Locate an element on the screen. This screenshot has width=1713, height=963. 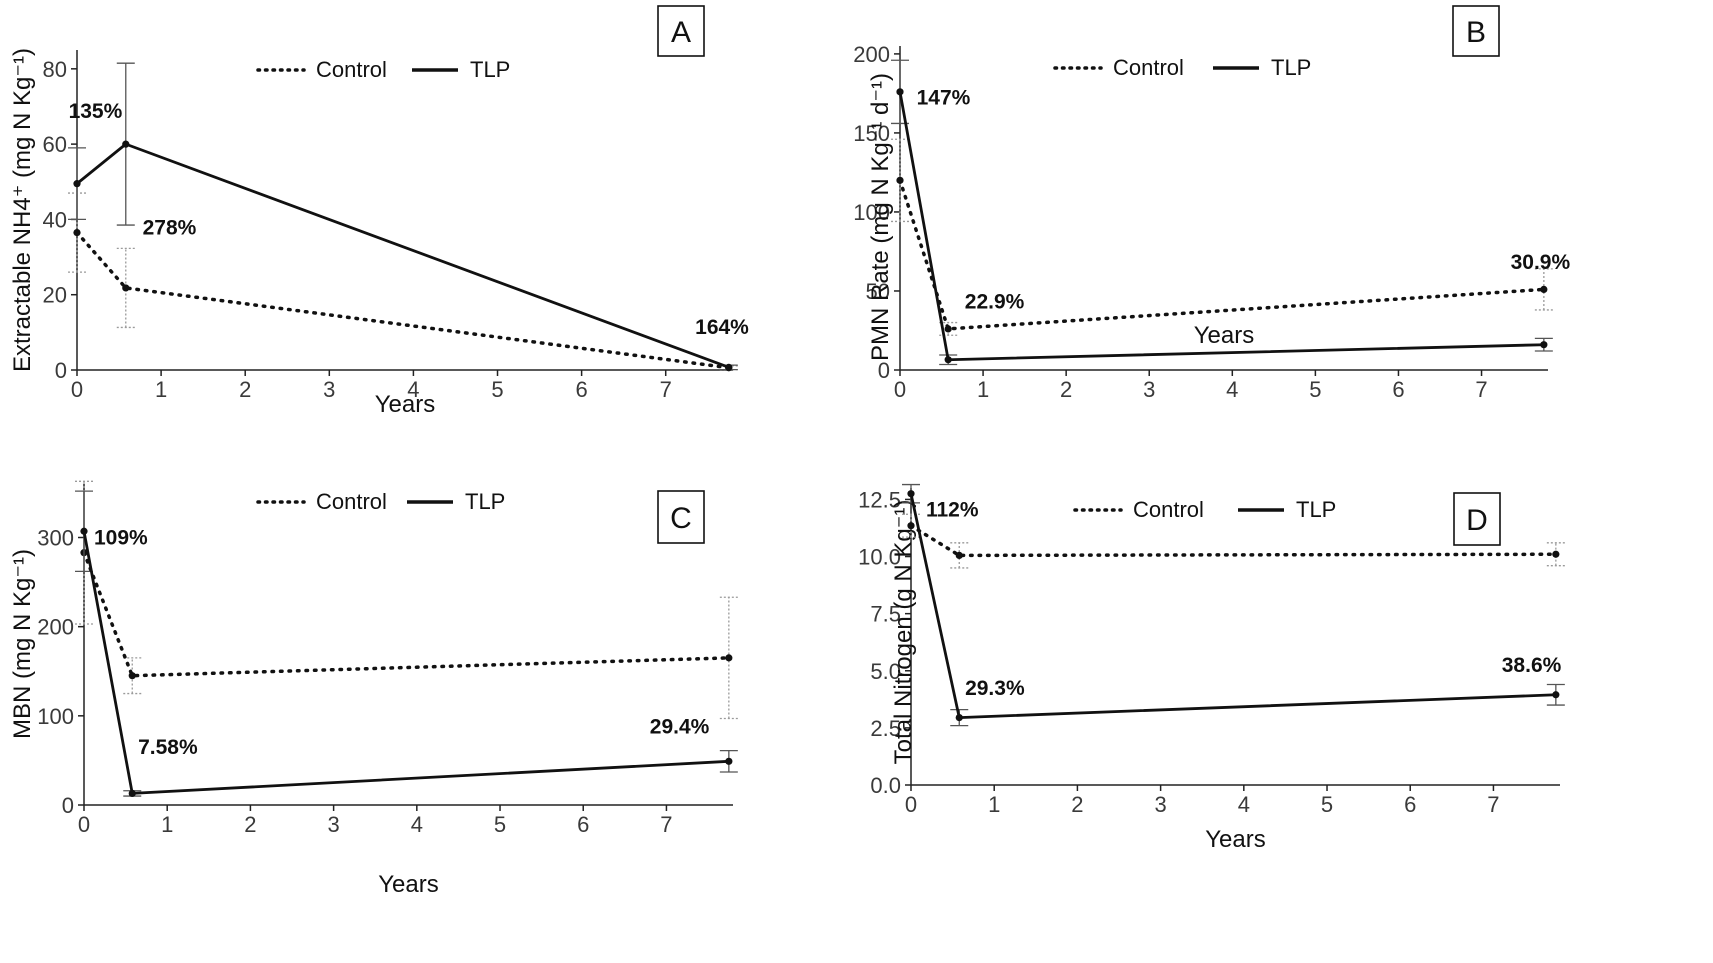
percent-annotation: 29.4% is located at coordinates (680, 727).